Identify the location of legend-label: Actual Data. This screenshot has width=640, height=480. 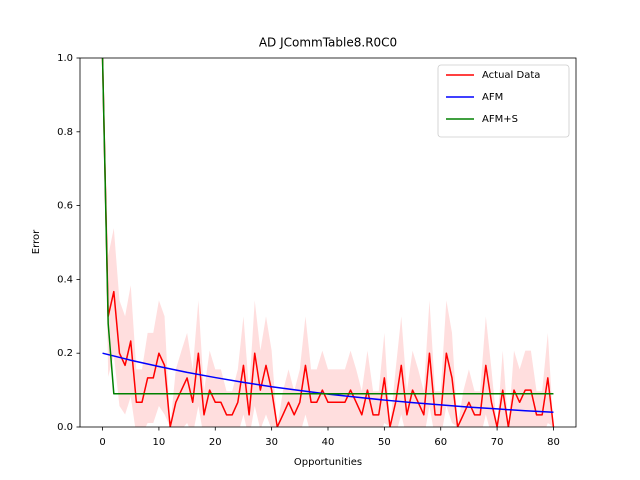
(511, 75).